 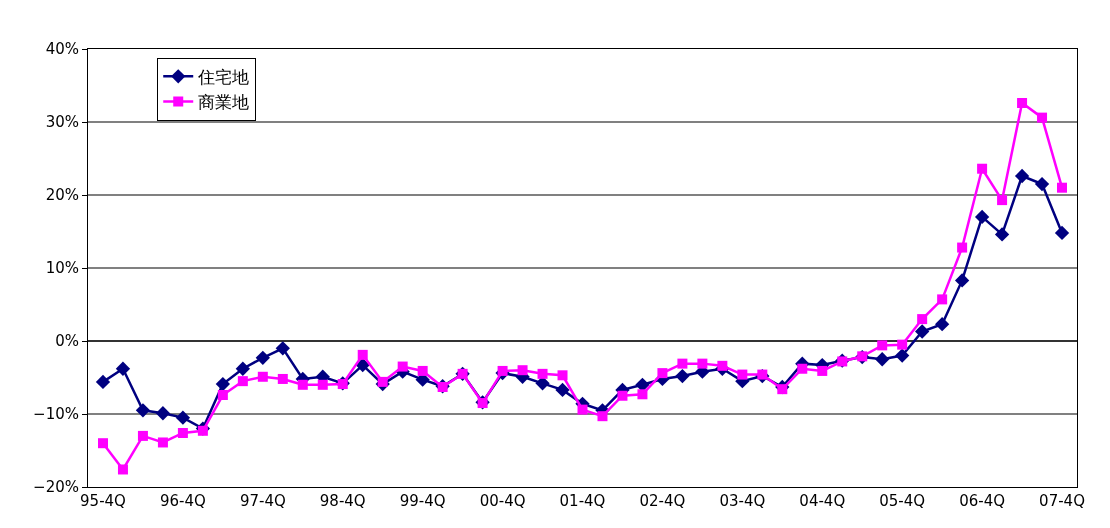 I want to click on x-tick-label: 04-4Q, so click(x=822, y=501).